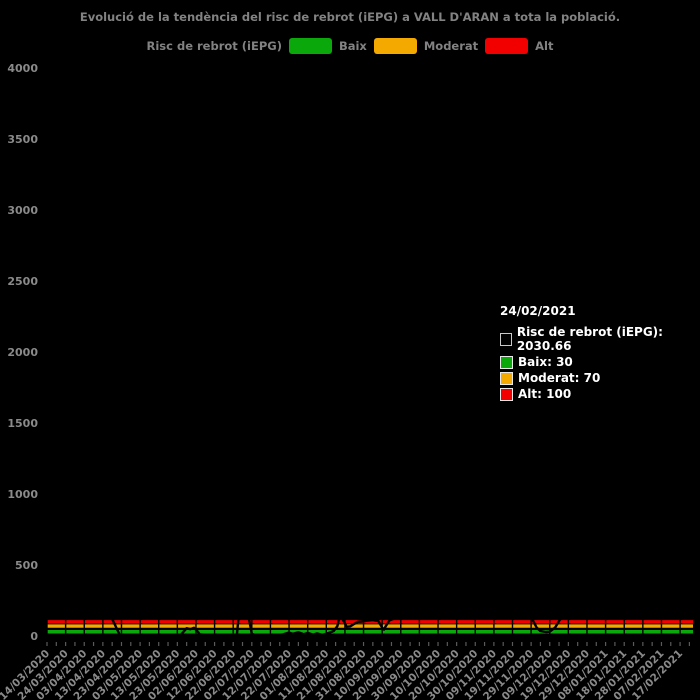 The image size is (700, 700). What do you see at coordinates (34, 636) in the screenshot?
I see `y-tick-label-0: 0` at bounding box center [34, 636].